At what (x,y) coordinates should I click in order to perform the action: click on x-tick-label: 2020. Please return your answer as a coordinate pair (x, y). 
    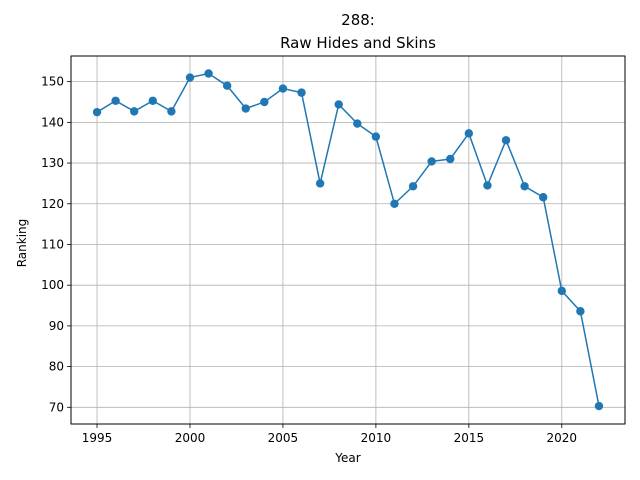
    Looking at the image, I should click on (562, 438).